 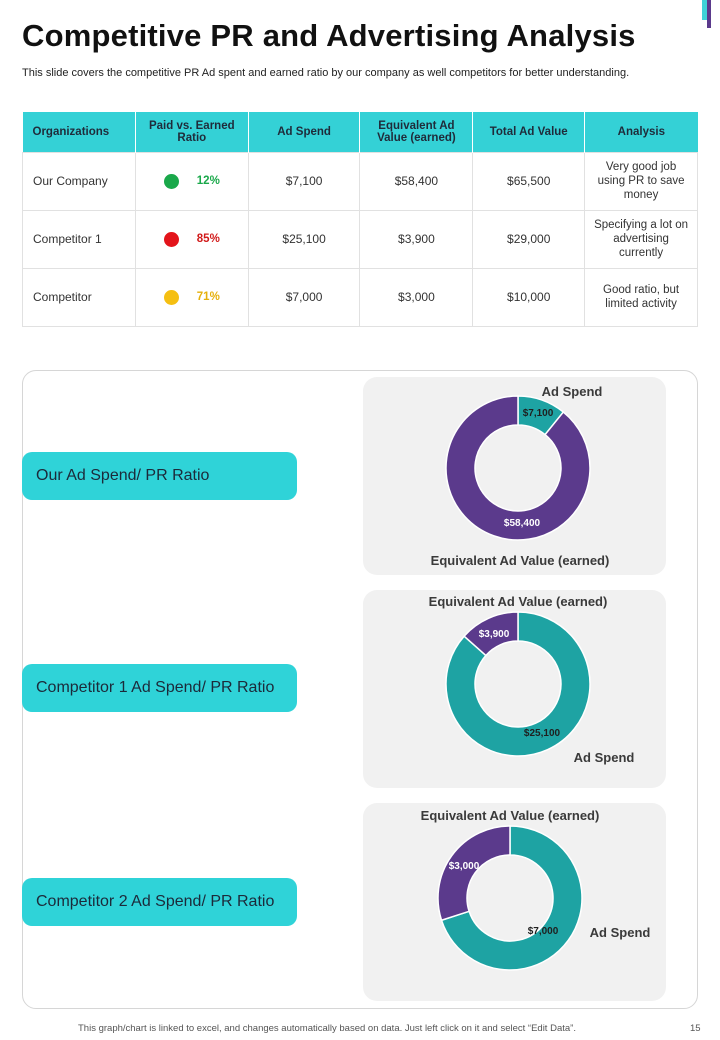 What do you see at coordinates (416, 181) in the screenshot?
I see `cell-equivalent: $58,400` at bounding box center [416, 181].